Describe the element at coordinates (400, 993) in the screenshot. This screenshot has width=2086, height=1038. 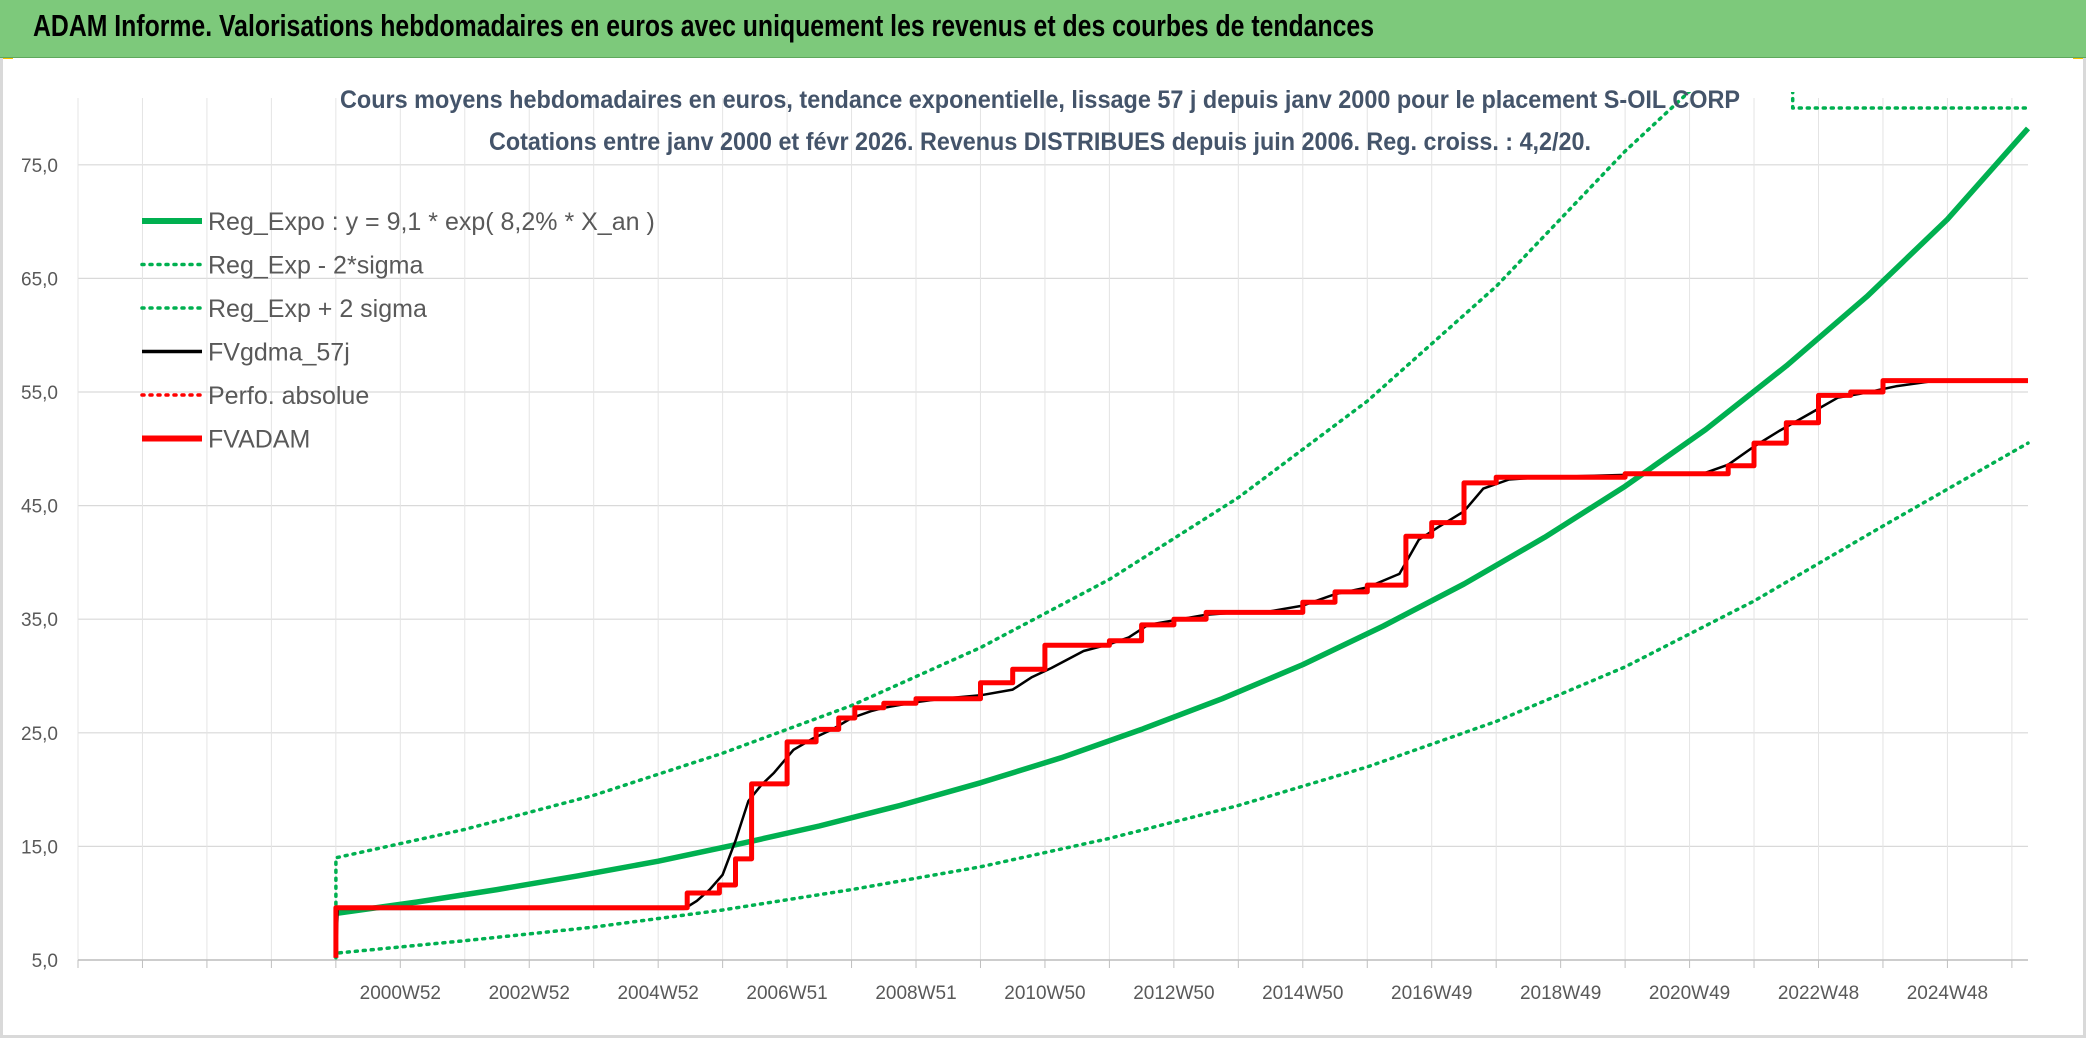
I see `x-tick-label: 2000W52` at that location.